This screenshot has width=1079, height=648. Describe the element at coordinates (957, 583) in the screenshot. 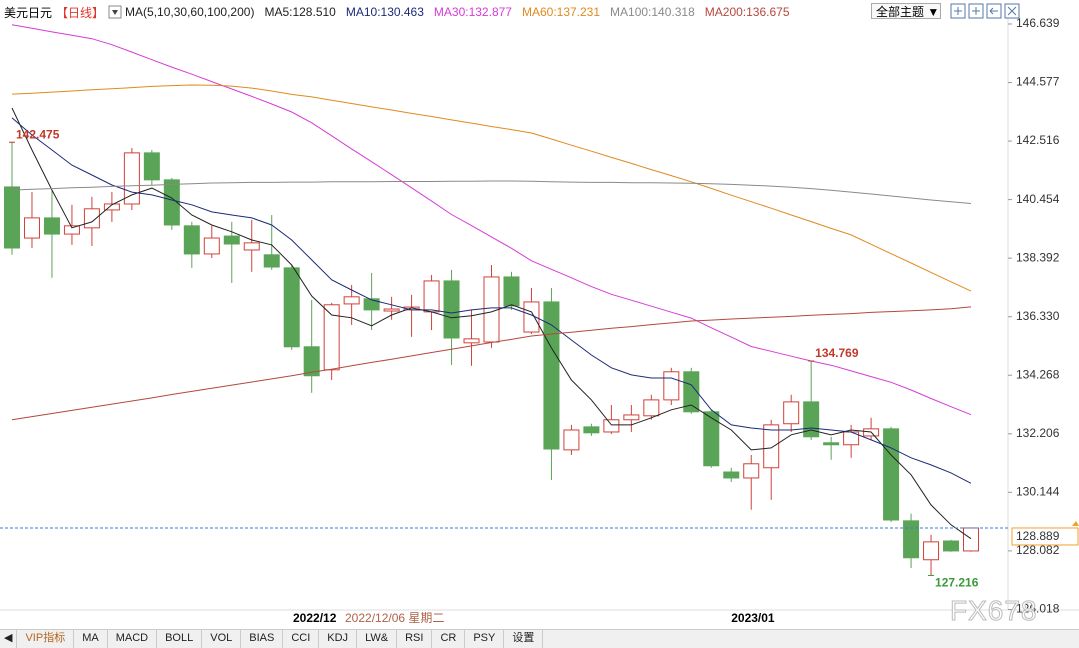

I see `annotation-label: 127.216` at that location.